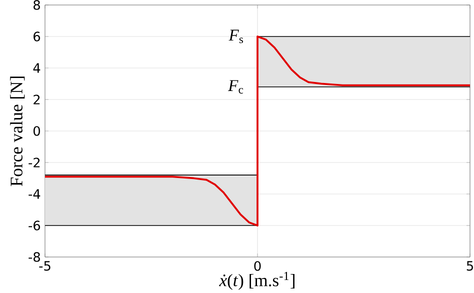 The height and width of the screenshot is (293, 474). Describe the element at coordinates (236, 87) in the screenshot. I see `annotation: F$_{c}$` at that location.